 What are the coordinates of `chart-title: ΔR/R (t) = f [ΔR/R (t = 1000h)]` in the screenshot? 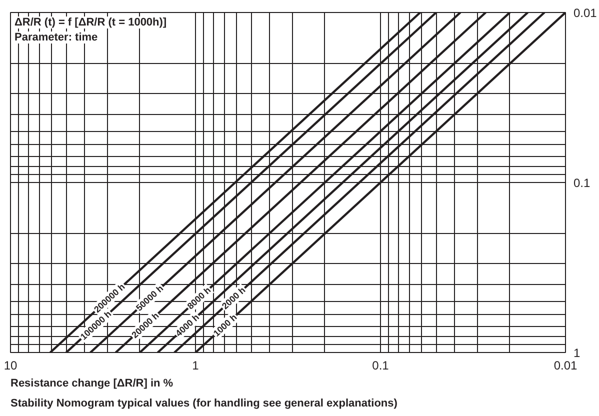 It's located at (90, 22).